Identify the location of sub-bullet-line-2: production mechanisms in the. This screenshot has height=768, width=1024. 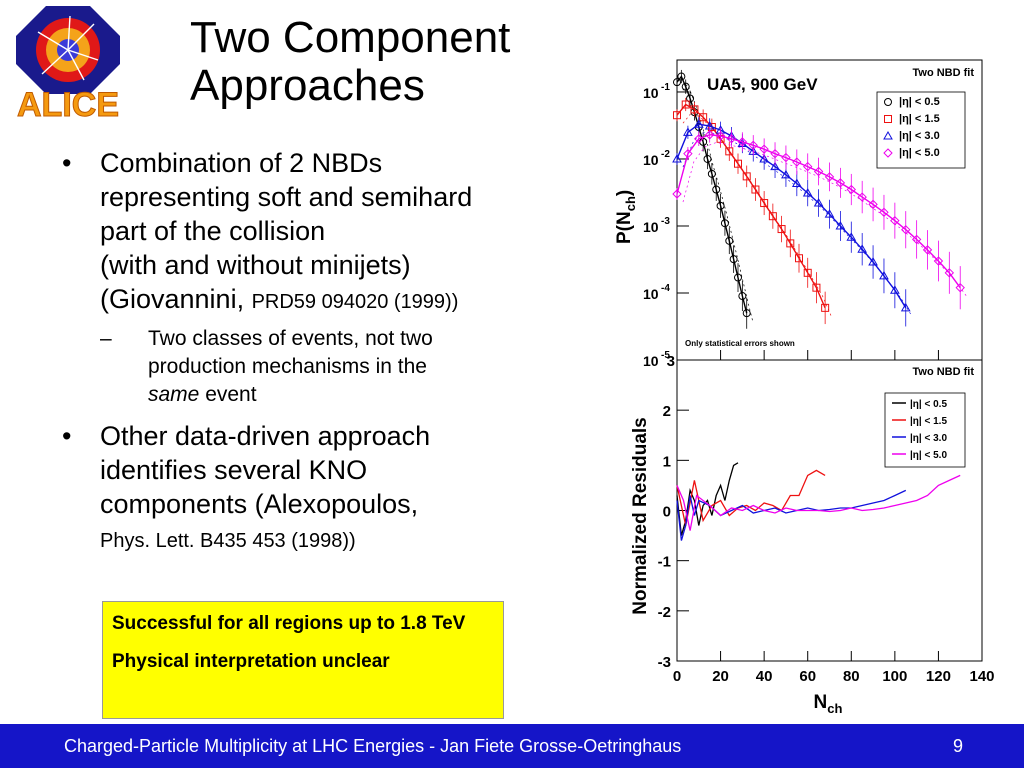
(287, 366).